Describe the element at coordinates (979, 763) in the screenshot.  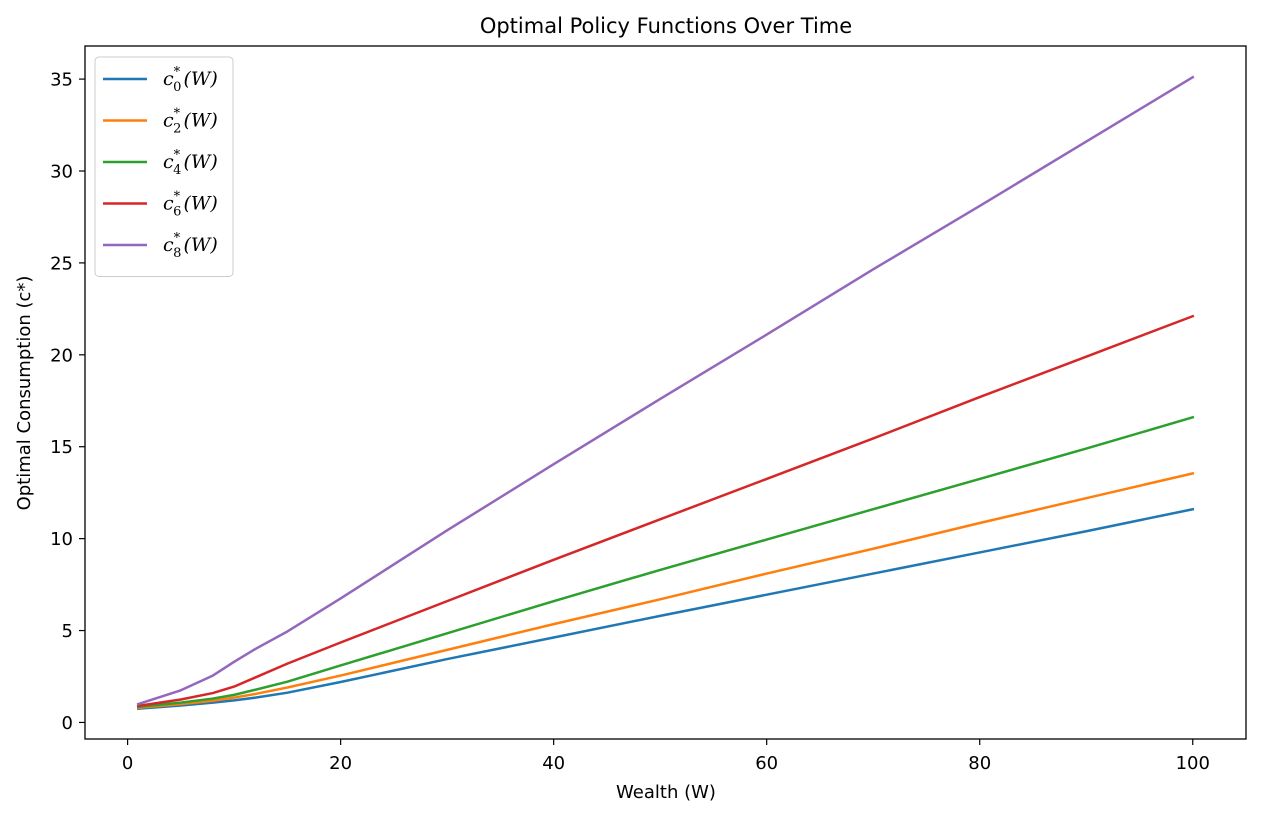
I see `x-tick-label-4: 80` at that location.